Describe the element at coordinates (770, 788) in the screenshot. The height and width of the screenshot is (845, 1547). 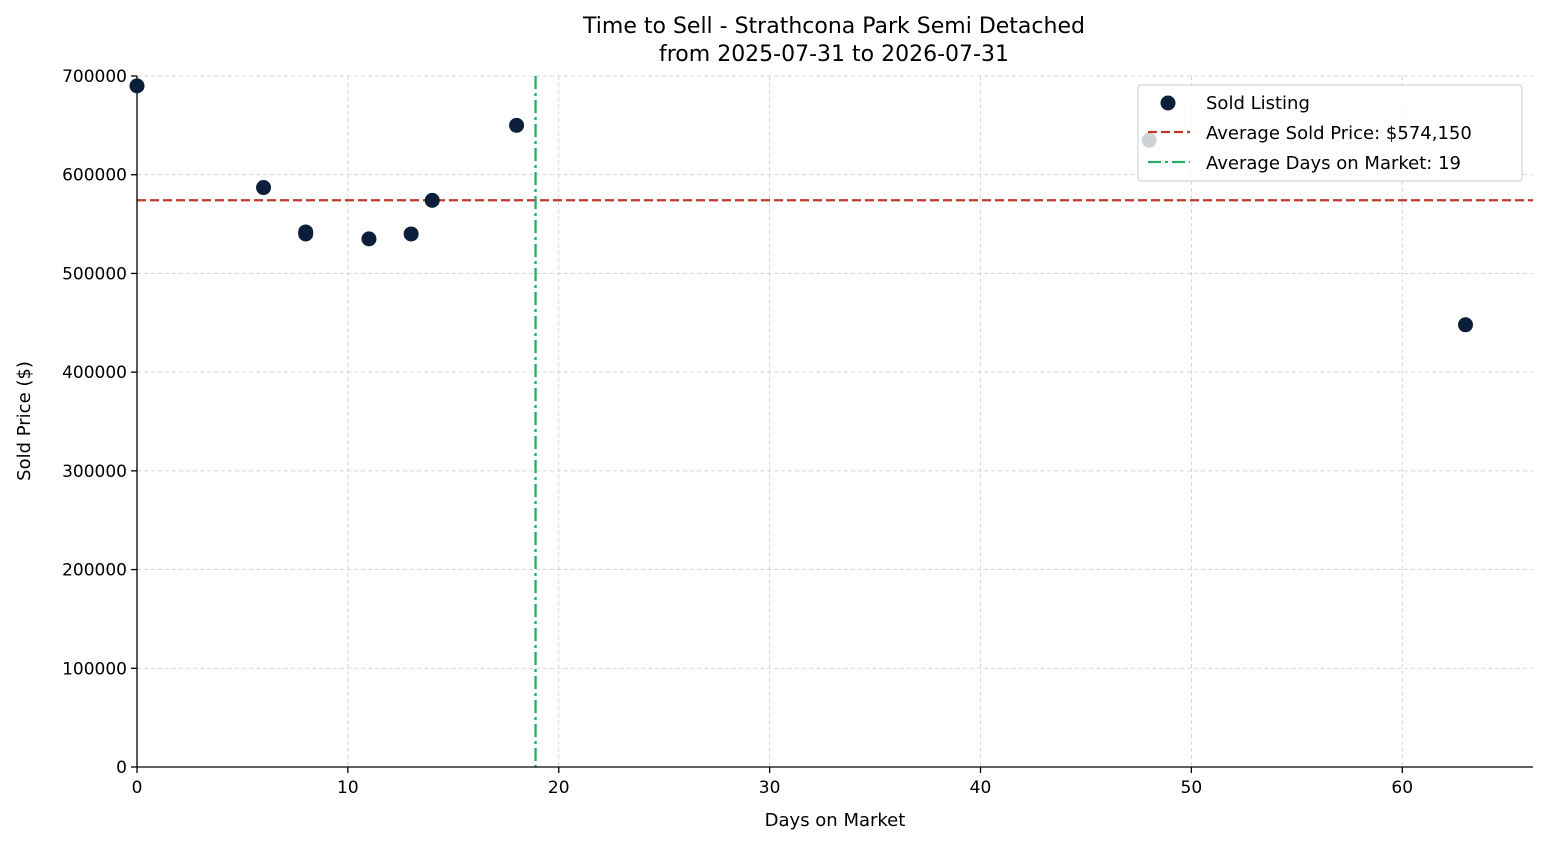
I see `x-tick-label: 30` at that location.